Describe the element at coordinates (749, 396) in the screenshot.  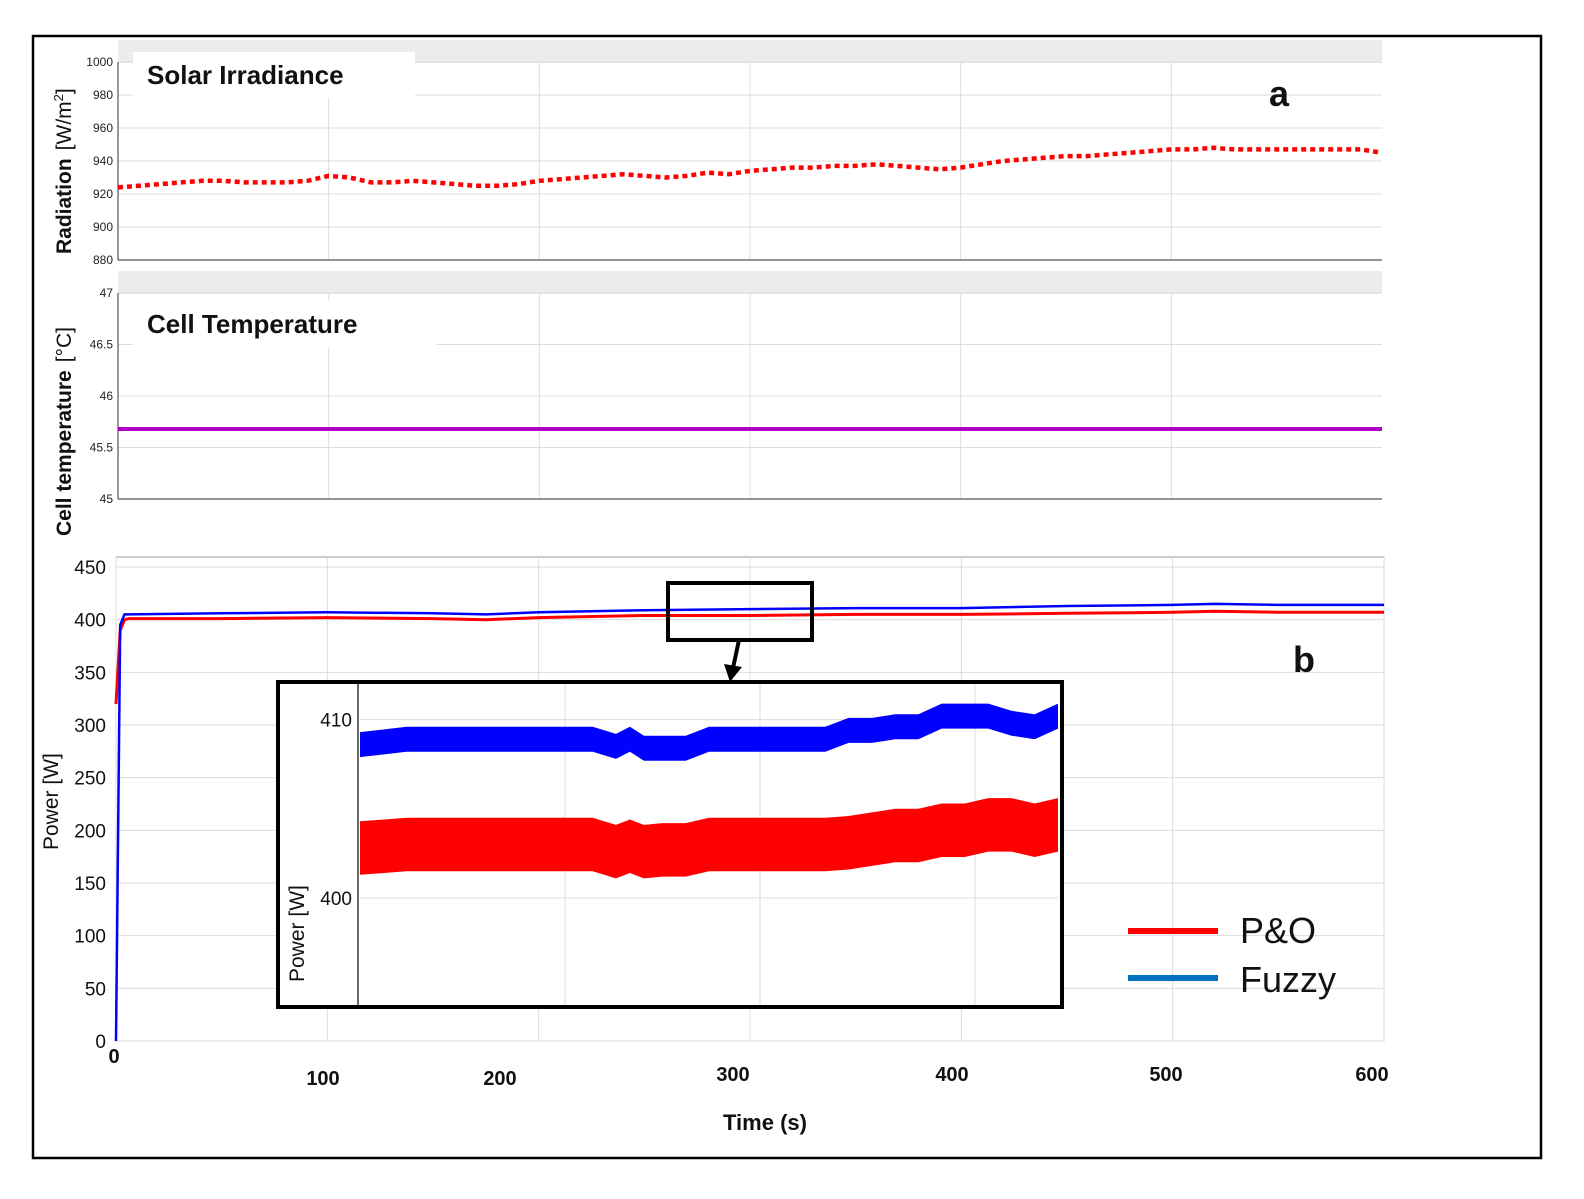
I see `temperature-grid` at that location.